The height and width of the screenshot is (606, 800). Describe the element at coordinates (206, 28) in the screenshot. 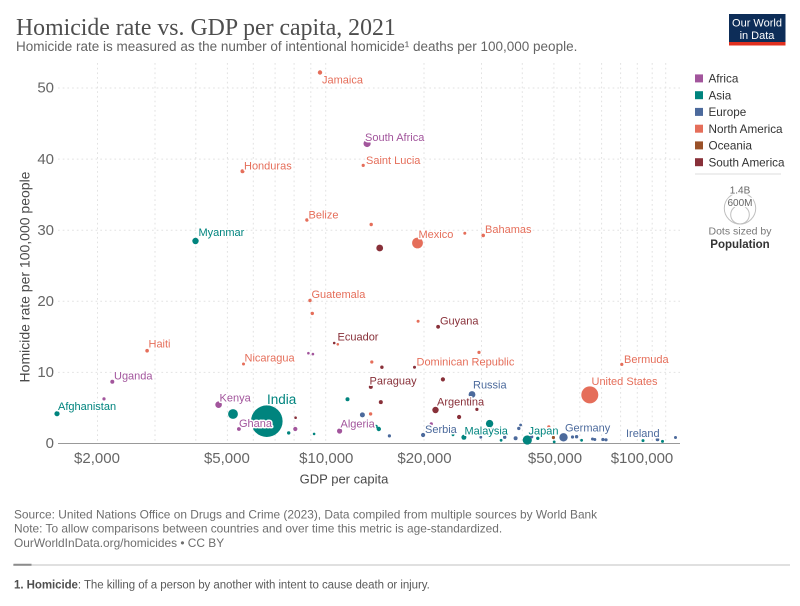

I see `svg-text:Homicide rate vs. GDP per capi: Homicide rate vs. GDP per capita, 2021` at that location.